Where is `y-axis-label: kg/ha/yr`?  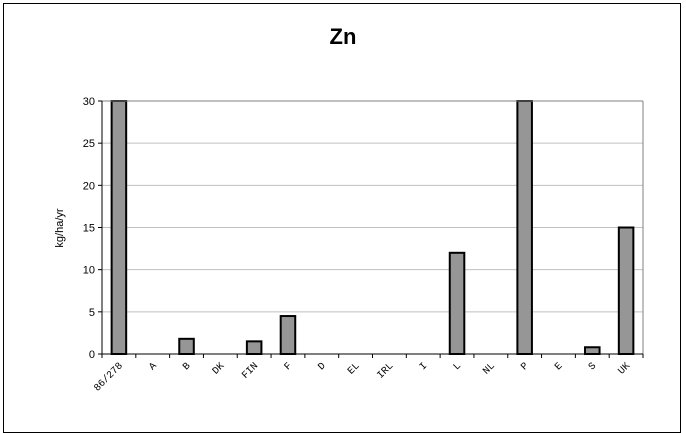
y-axis-label: kg/ha/yr is located at coordinates (60, 227).